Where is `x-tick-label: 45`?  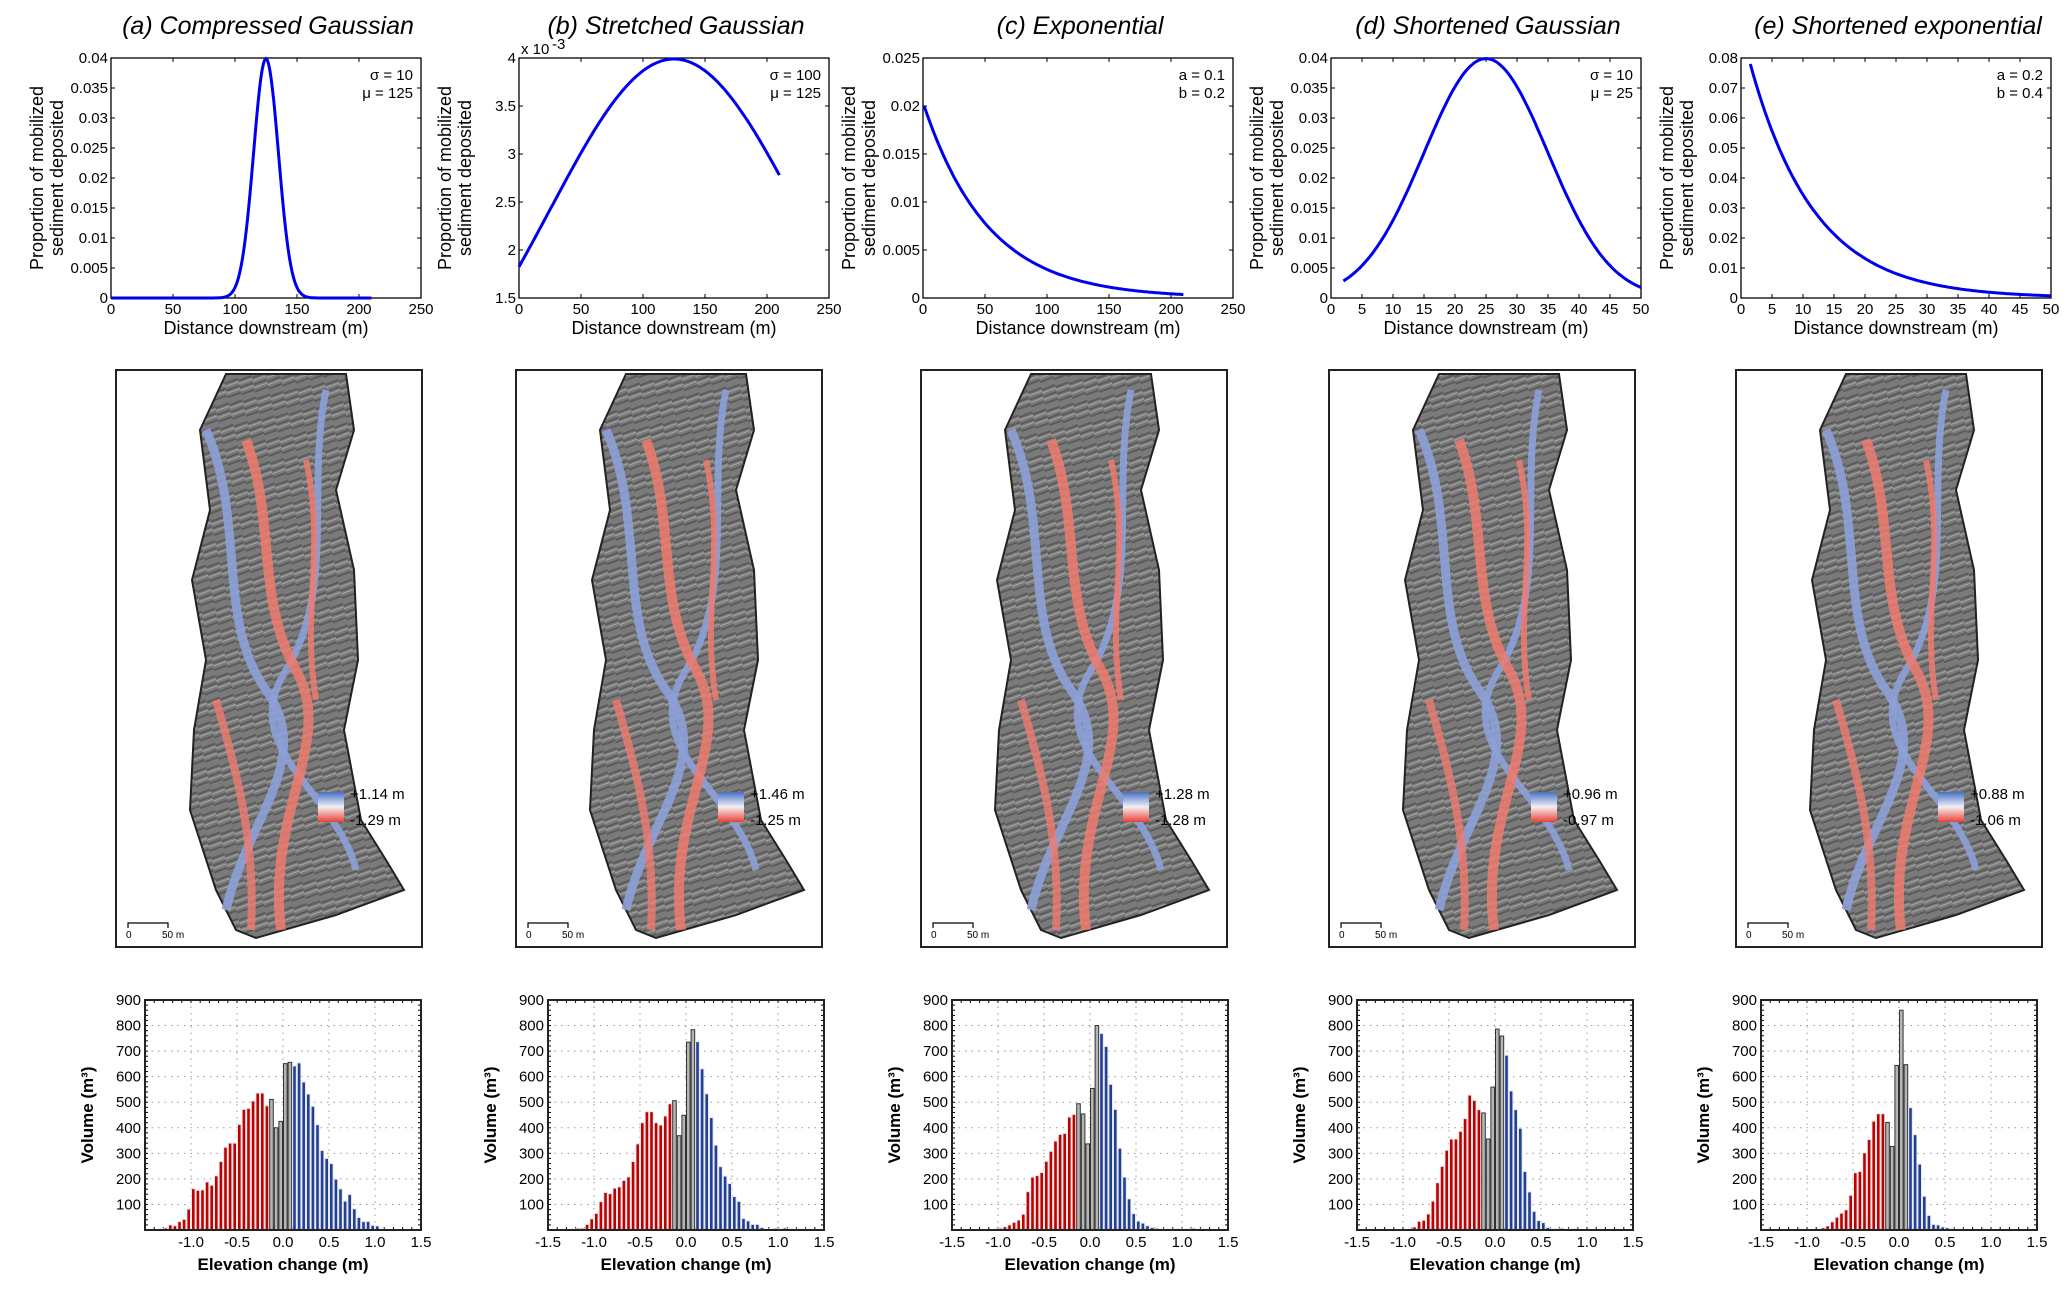 x-tick-label: 45 is located at coordinates (1610, 309).